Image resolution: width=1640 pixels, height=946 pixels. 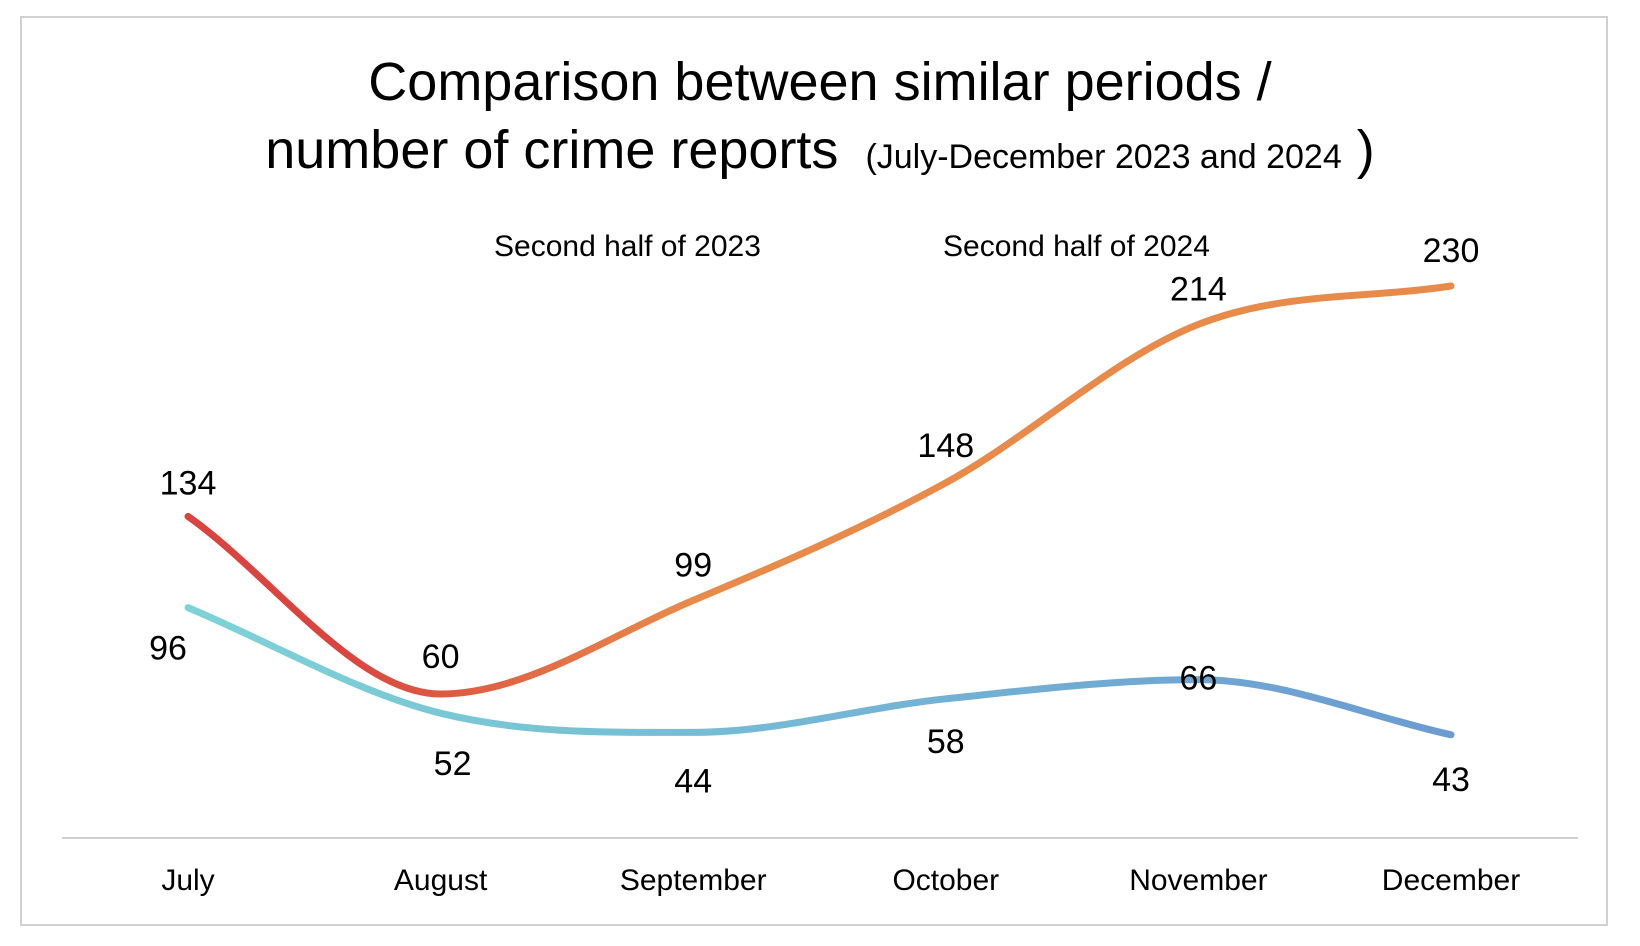 I want to click on legend: Second half of 2023 Second half of 2024, so click(x=809, y=246).